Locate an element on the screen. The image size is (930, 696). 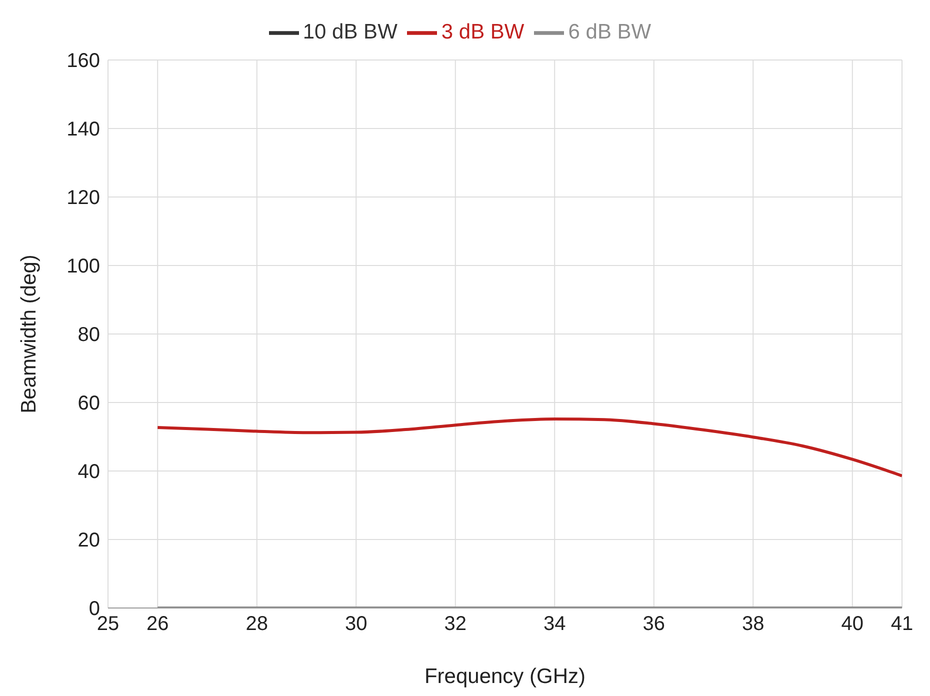
x-tick-label: 28 is located at coordinates (257, 624).